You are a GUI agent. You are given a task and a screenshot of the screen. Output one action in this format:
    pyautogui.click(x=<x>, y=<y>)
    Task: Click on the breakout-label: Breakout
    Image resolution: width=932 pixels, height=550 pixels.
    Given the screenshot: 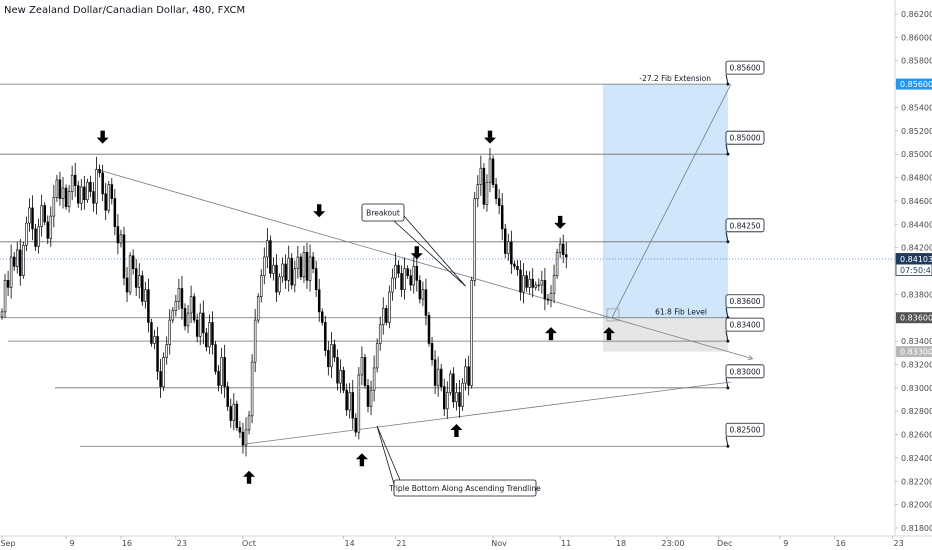 What is the action you would take?
    pyautogui.click(x=383, y=213)
    